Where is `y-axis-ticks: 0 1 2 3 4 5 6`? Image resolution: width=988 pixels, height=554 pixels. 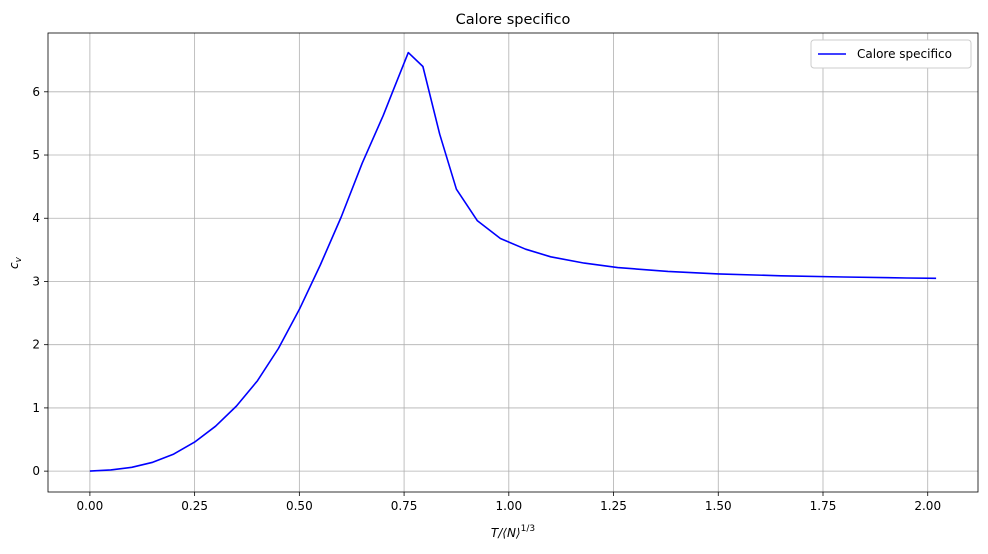
y-axis-ticks: 0 1 2 3 4 5 6 is located at coordinates (40, 281).